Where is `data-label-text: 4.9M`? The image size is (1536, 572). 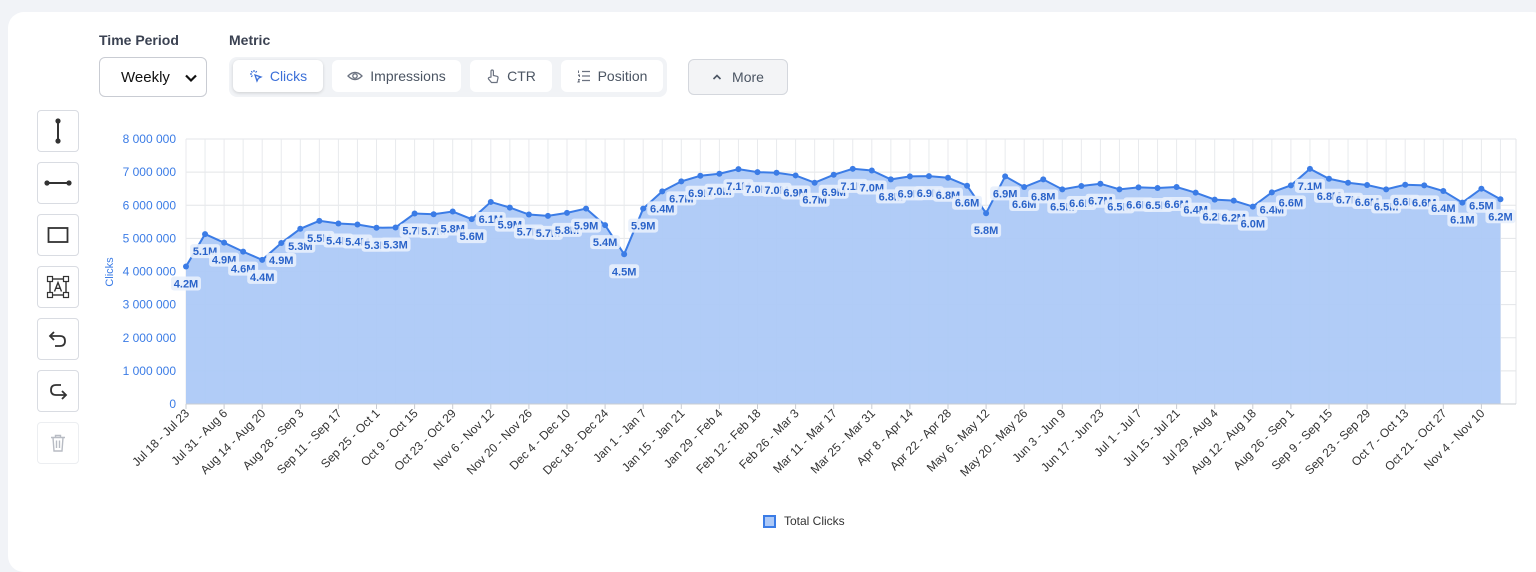 data-label-text: 4.9M is located at coordinates (281, 261).